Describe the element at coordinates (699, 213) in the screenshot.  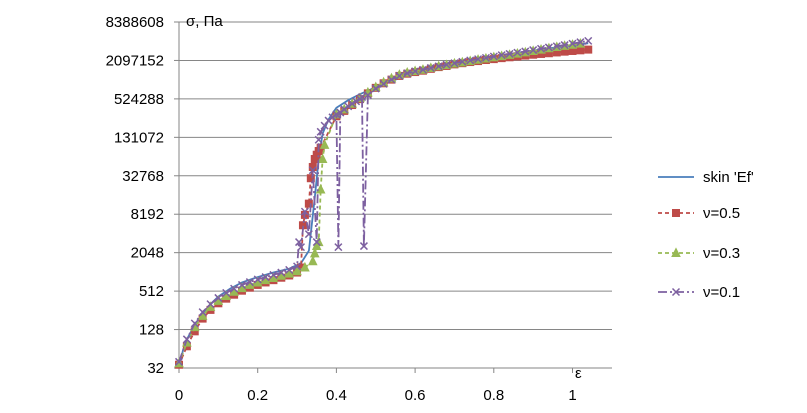
I see `legend-item: ν=0.5` at that location.